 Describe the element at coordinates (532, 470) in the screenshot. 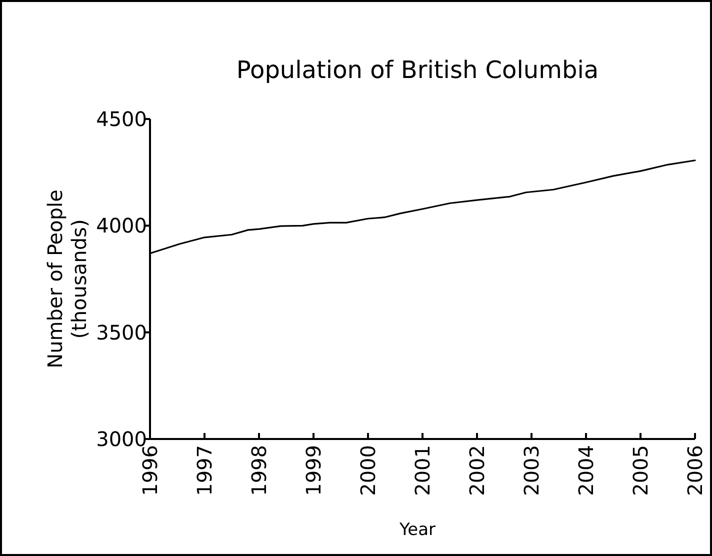

I see `x-tick-label: 2003` at that location.